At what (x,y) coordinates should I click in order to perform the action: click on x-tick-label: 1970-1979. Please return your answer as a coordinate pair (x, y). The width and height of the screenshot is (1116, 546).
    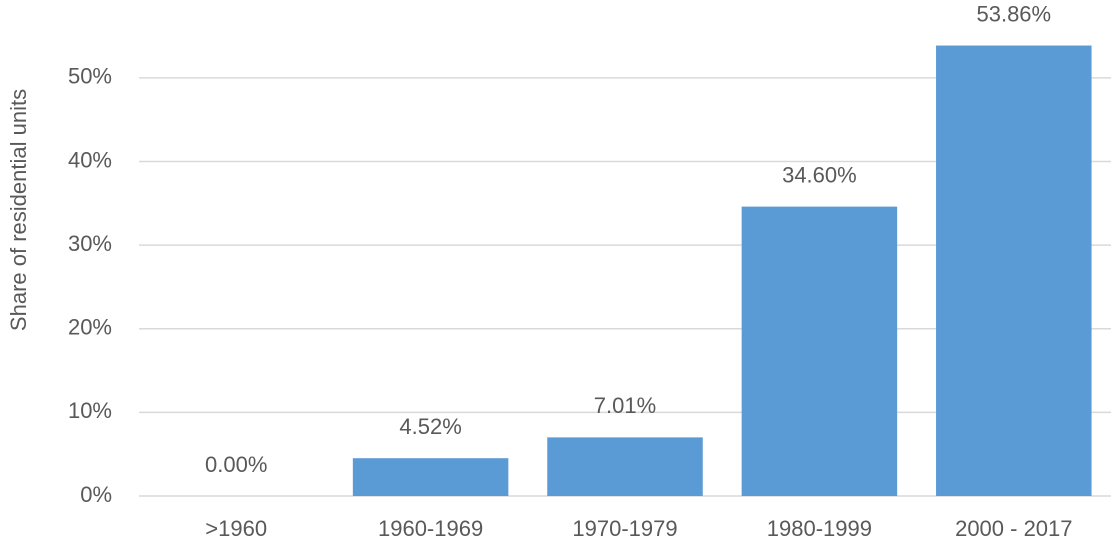
    Looking at the image, I should click on (624, 528).